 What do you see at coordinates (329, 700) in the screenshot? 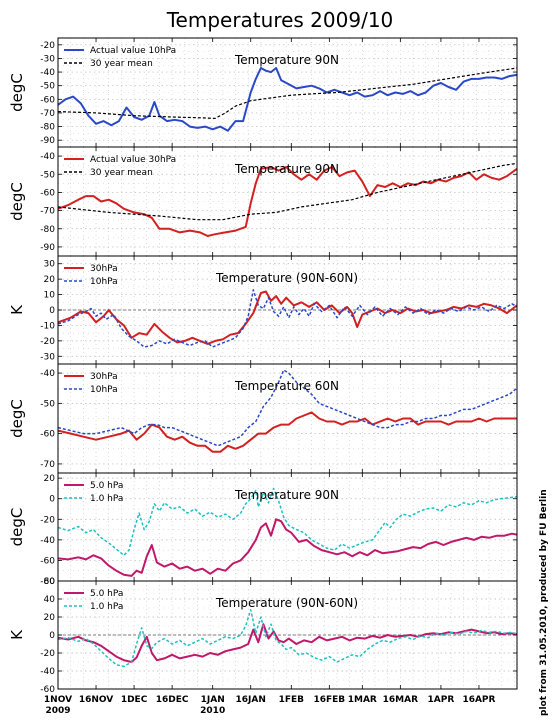
I see `x-tick-label: 16FEB` at bounding box center [329, 700].